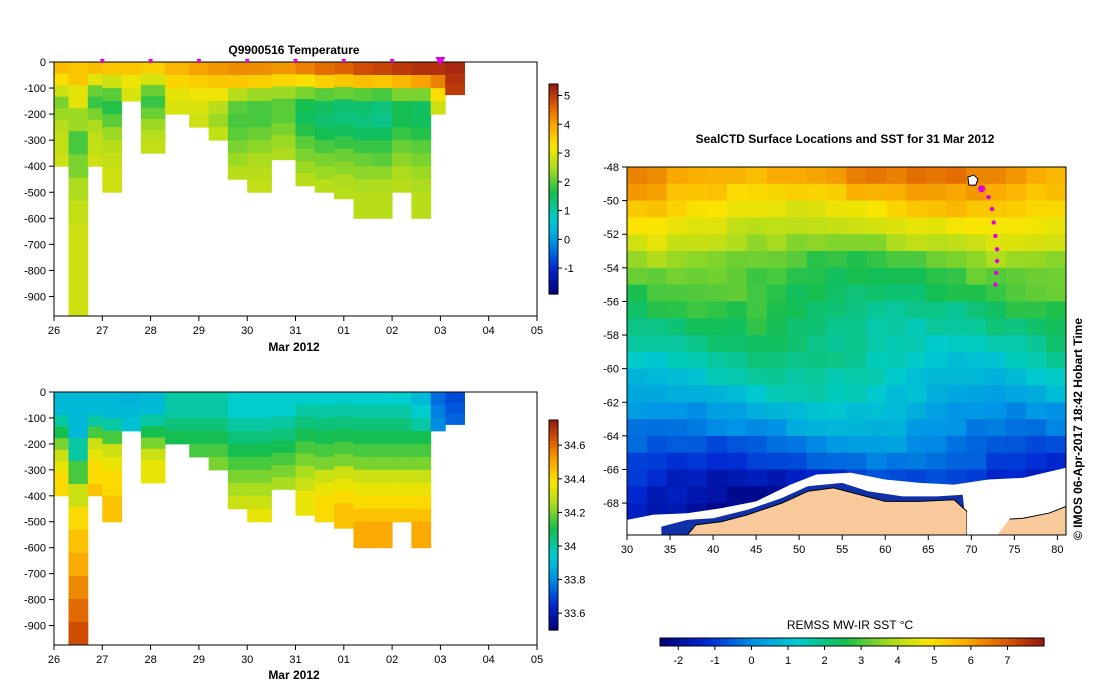 The height and width of the screenshot is (700, 1099). Describe the element at coordinates (611, 269) in the screenshot. I see `map-y-tick-label: -54` at that location.